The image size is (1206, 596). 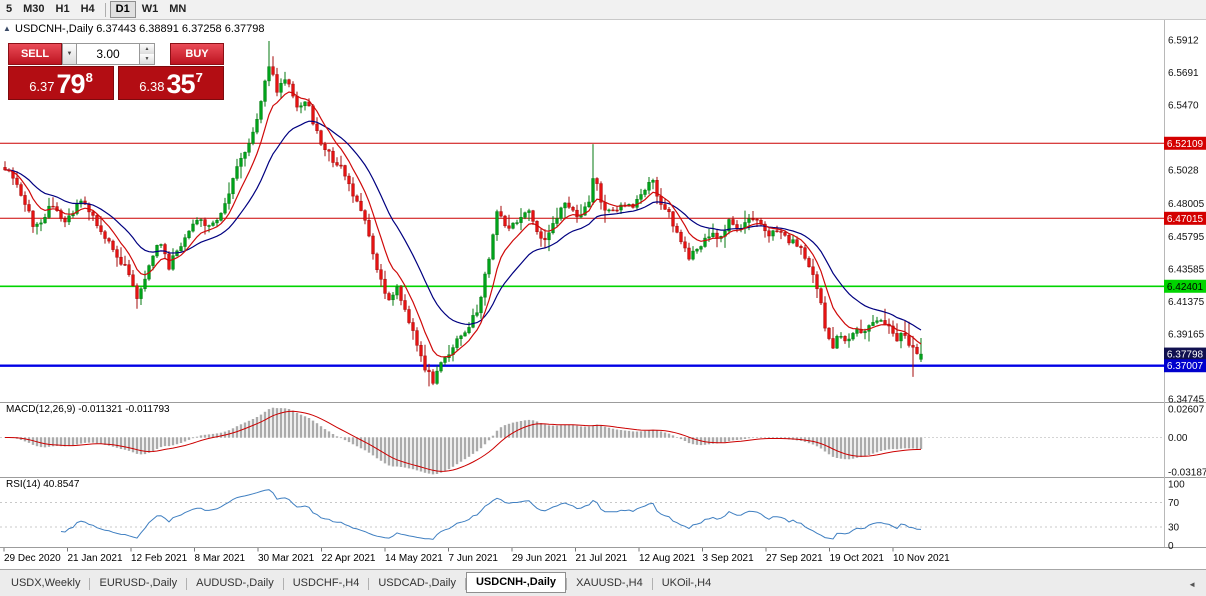 What do you see at coordinates (178, 9) in the screenshot?
I see `period-button-mn: MN` at bounding box center [178, 9].